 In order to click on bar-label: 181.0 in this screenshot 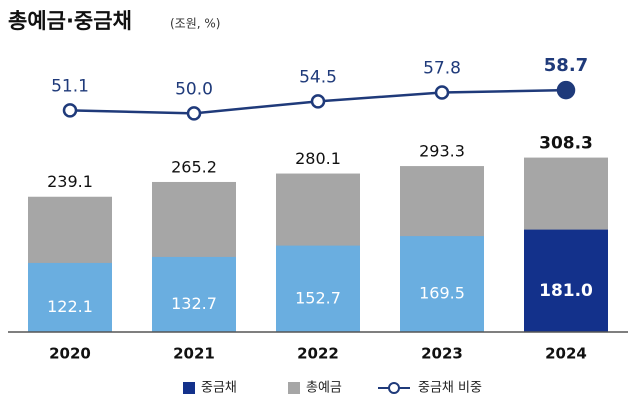, I will do `click(566, 291)`.